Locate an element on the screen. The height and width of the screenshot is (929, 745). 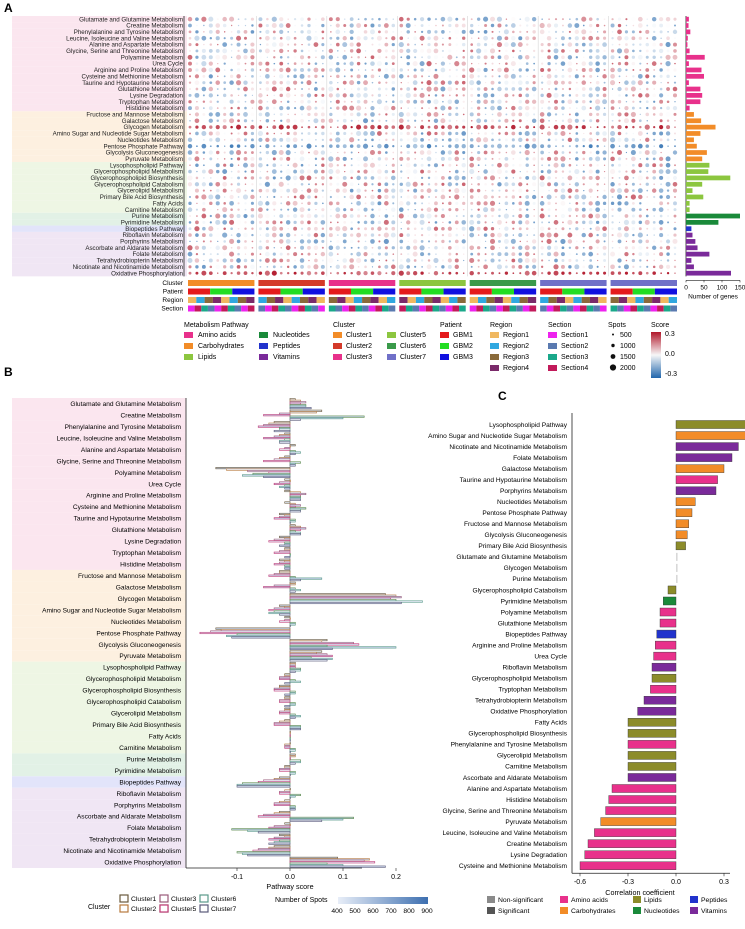
legend-region-swatch is located at coordinates (494, 368).